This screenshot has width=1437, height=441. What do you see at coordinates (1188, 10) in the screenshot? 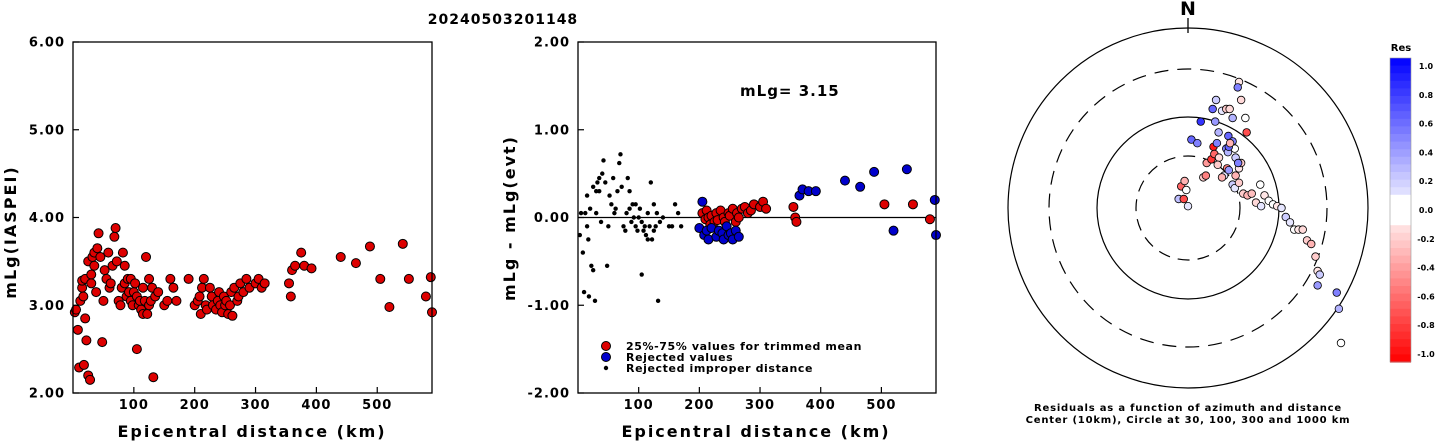
I see `north-label: N` at bounding box center [1188, 10].